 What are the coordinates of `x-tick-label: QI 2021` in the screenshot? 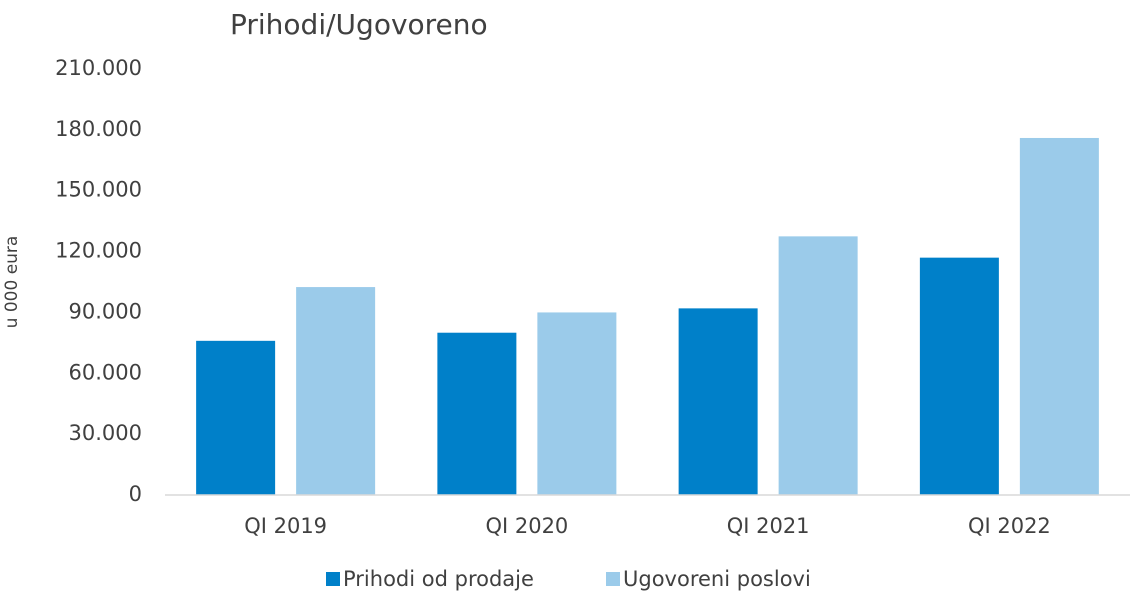 It's located at (768, 526).